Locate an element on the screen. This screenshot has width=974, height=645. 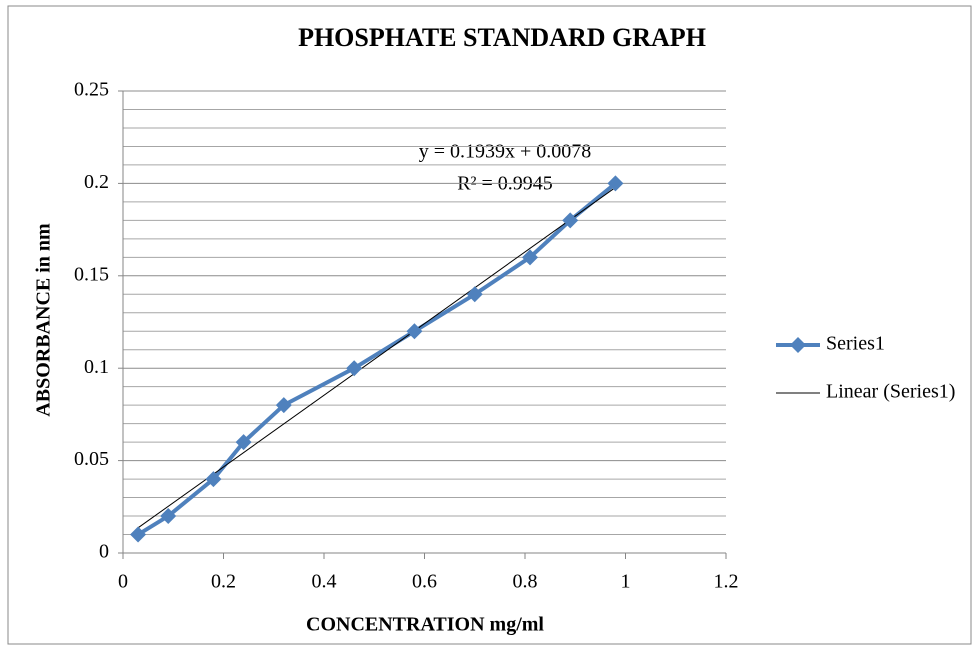
y-tick-label: 0.2 is located at coordinates (96, 182).